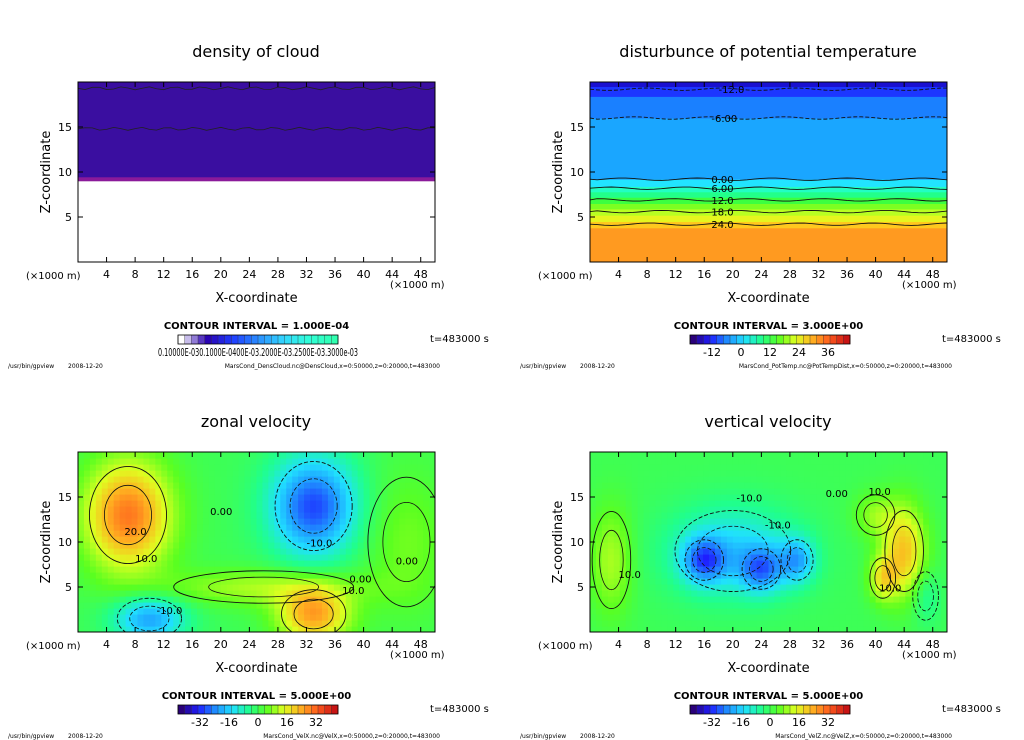  I want to click on contour-label: 10.0, so click(890, 589).